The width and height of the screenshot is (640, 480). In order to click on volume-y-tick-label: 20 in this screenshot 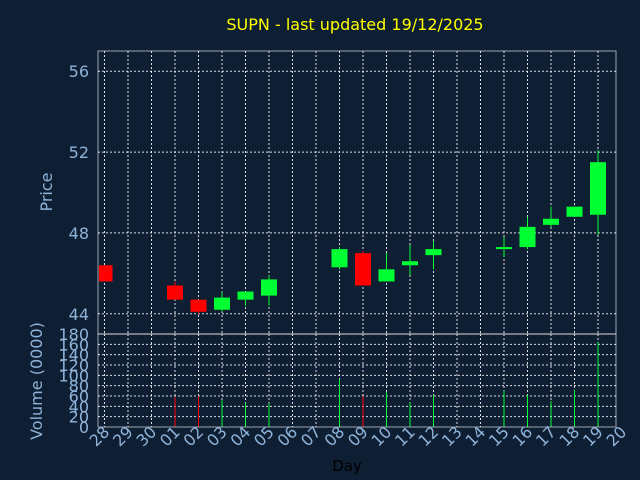, I will do `click(79, 417)`.